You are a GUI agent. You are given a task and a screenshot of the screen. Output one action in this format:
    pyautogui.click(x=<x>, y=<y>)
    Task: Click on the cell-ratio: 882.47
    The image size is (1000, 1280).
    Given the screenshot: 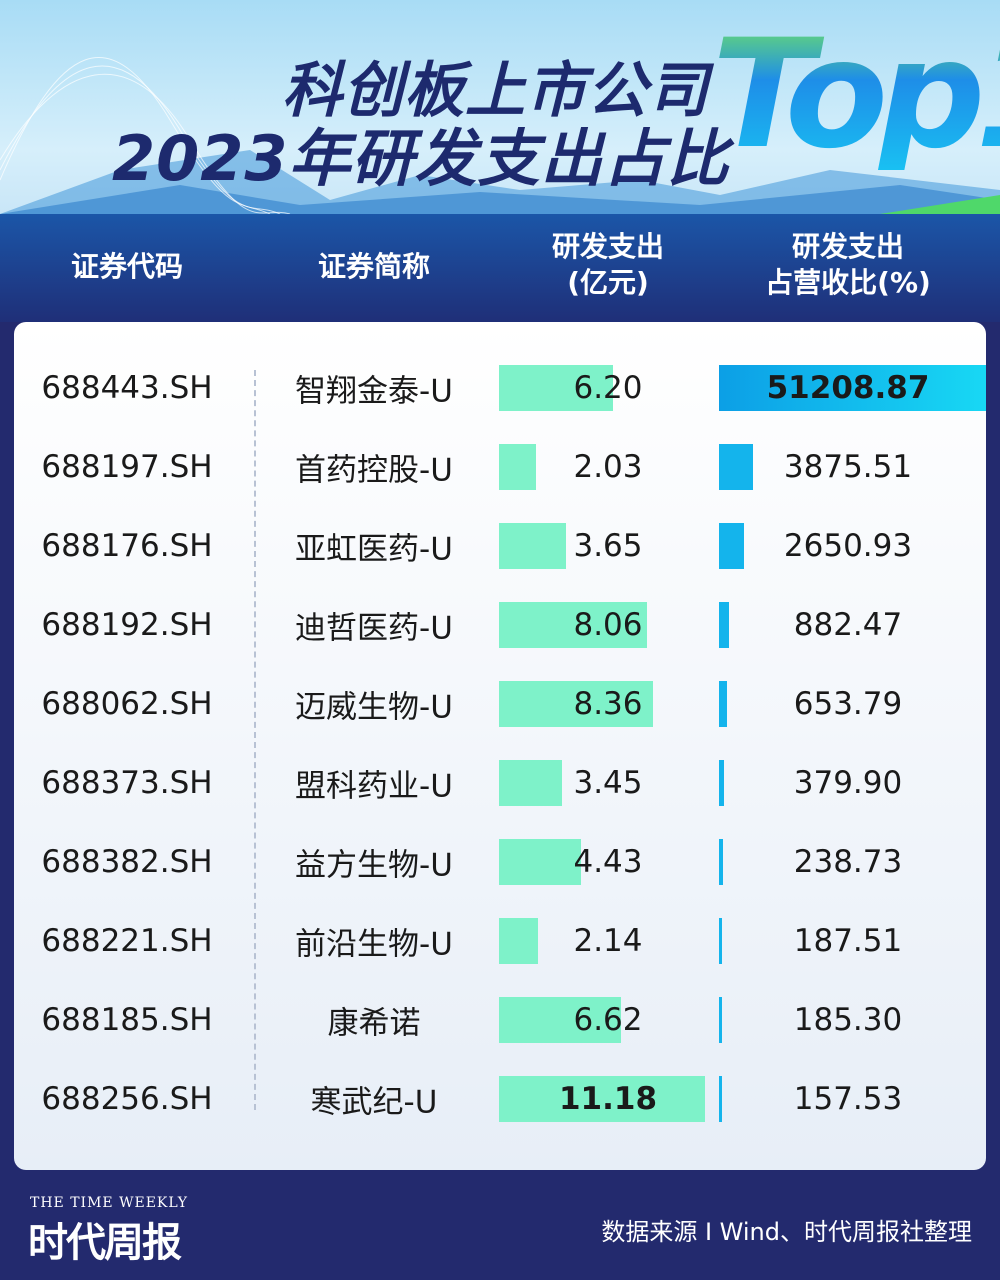 What is the action you would take?
    pyautogui.click(x=848, y=625)
    